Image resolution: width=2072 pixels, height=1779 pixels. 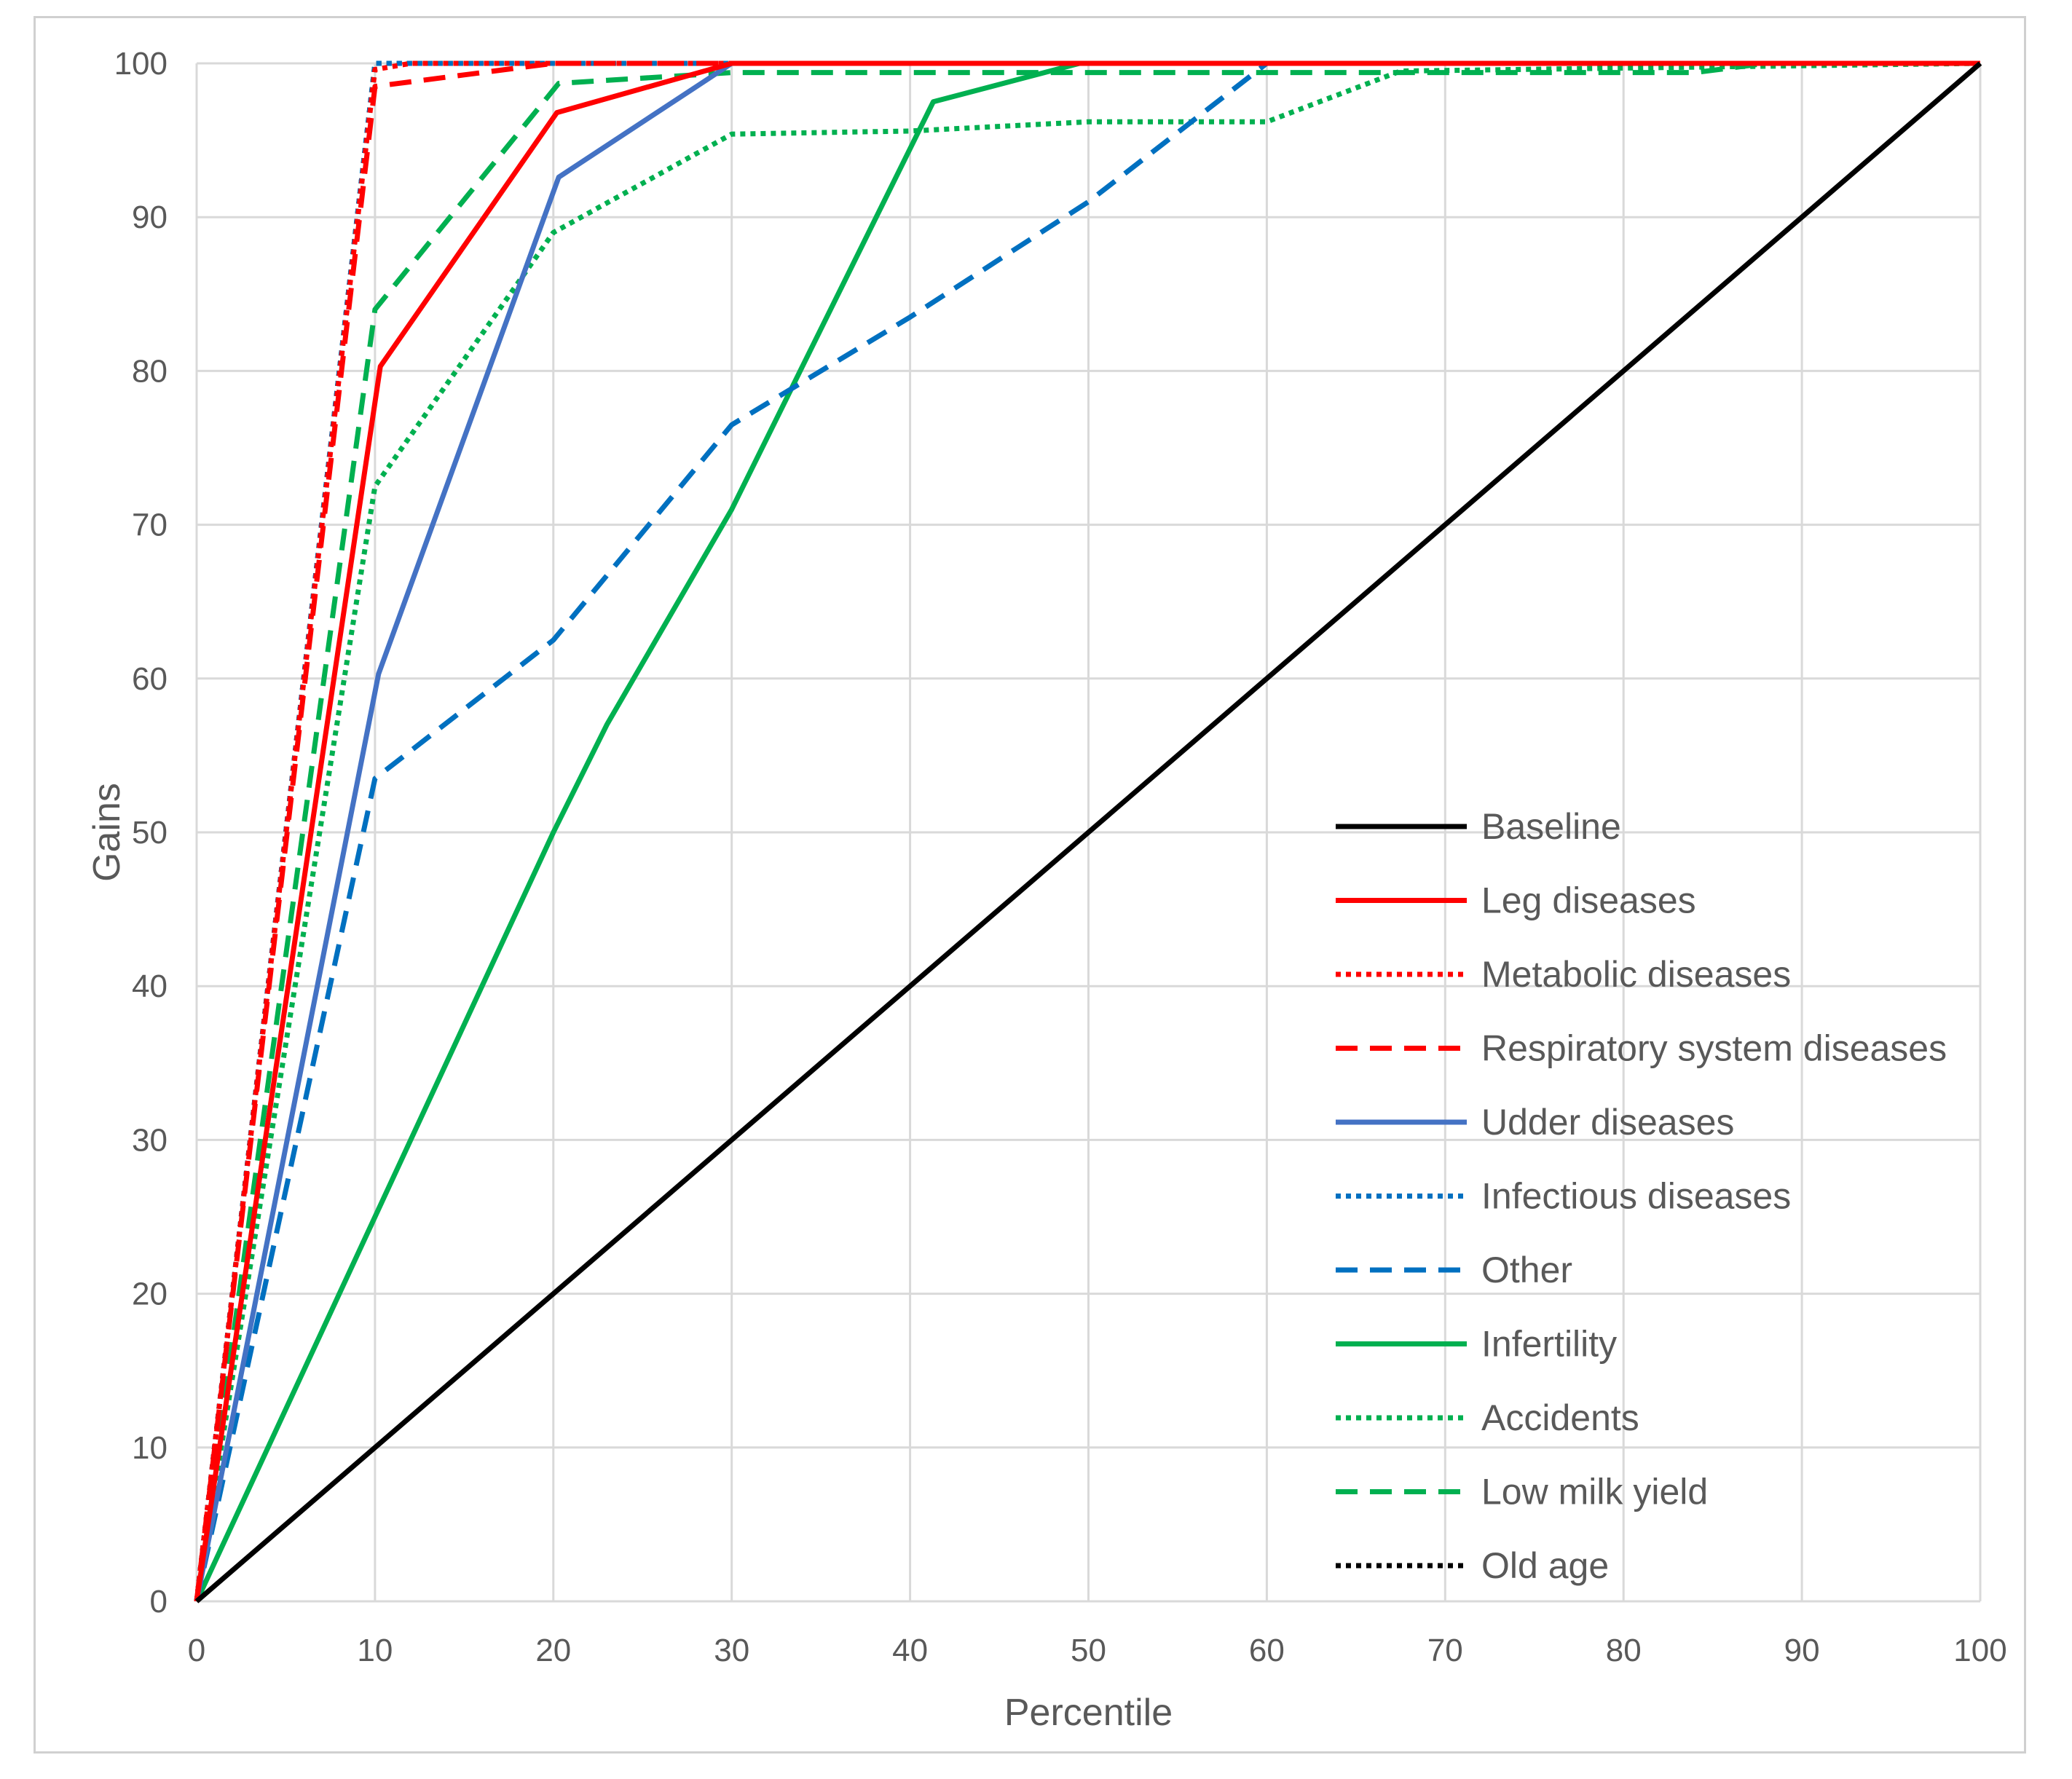 What do you see at coordinates (1802, 1650) in the screenshot?
I see `x-tick-label: 90` at bounding box center [1802, 1650].